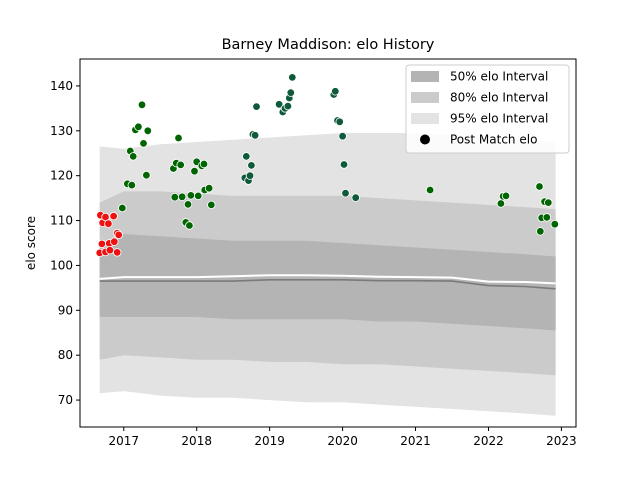 This screenshot has height=480, width=640. I want to click on y-tick-label-140: 140, so click(61, 86).